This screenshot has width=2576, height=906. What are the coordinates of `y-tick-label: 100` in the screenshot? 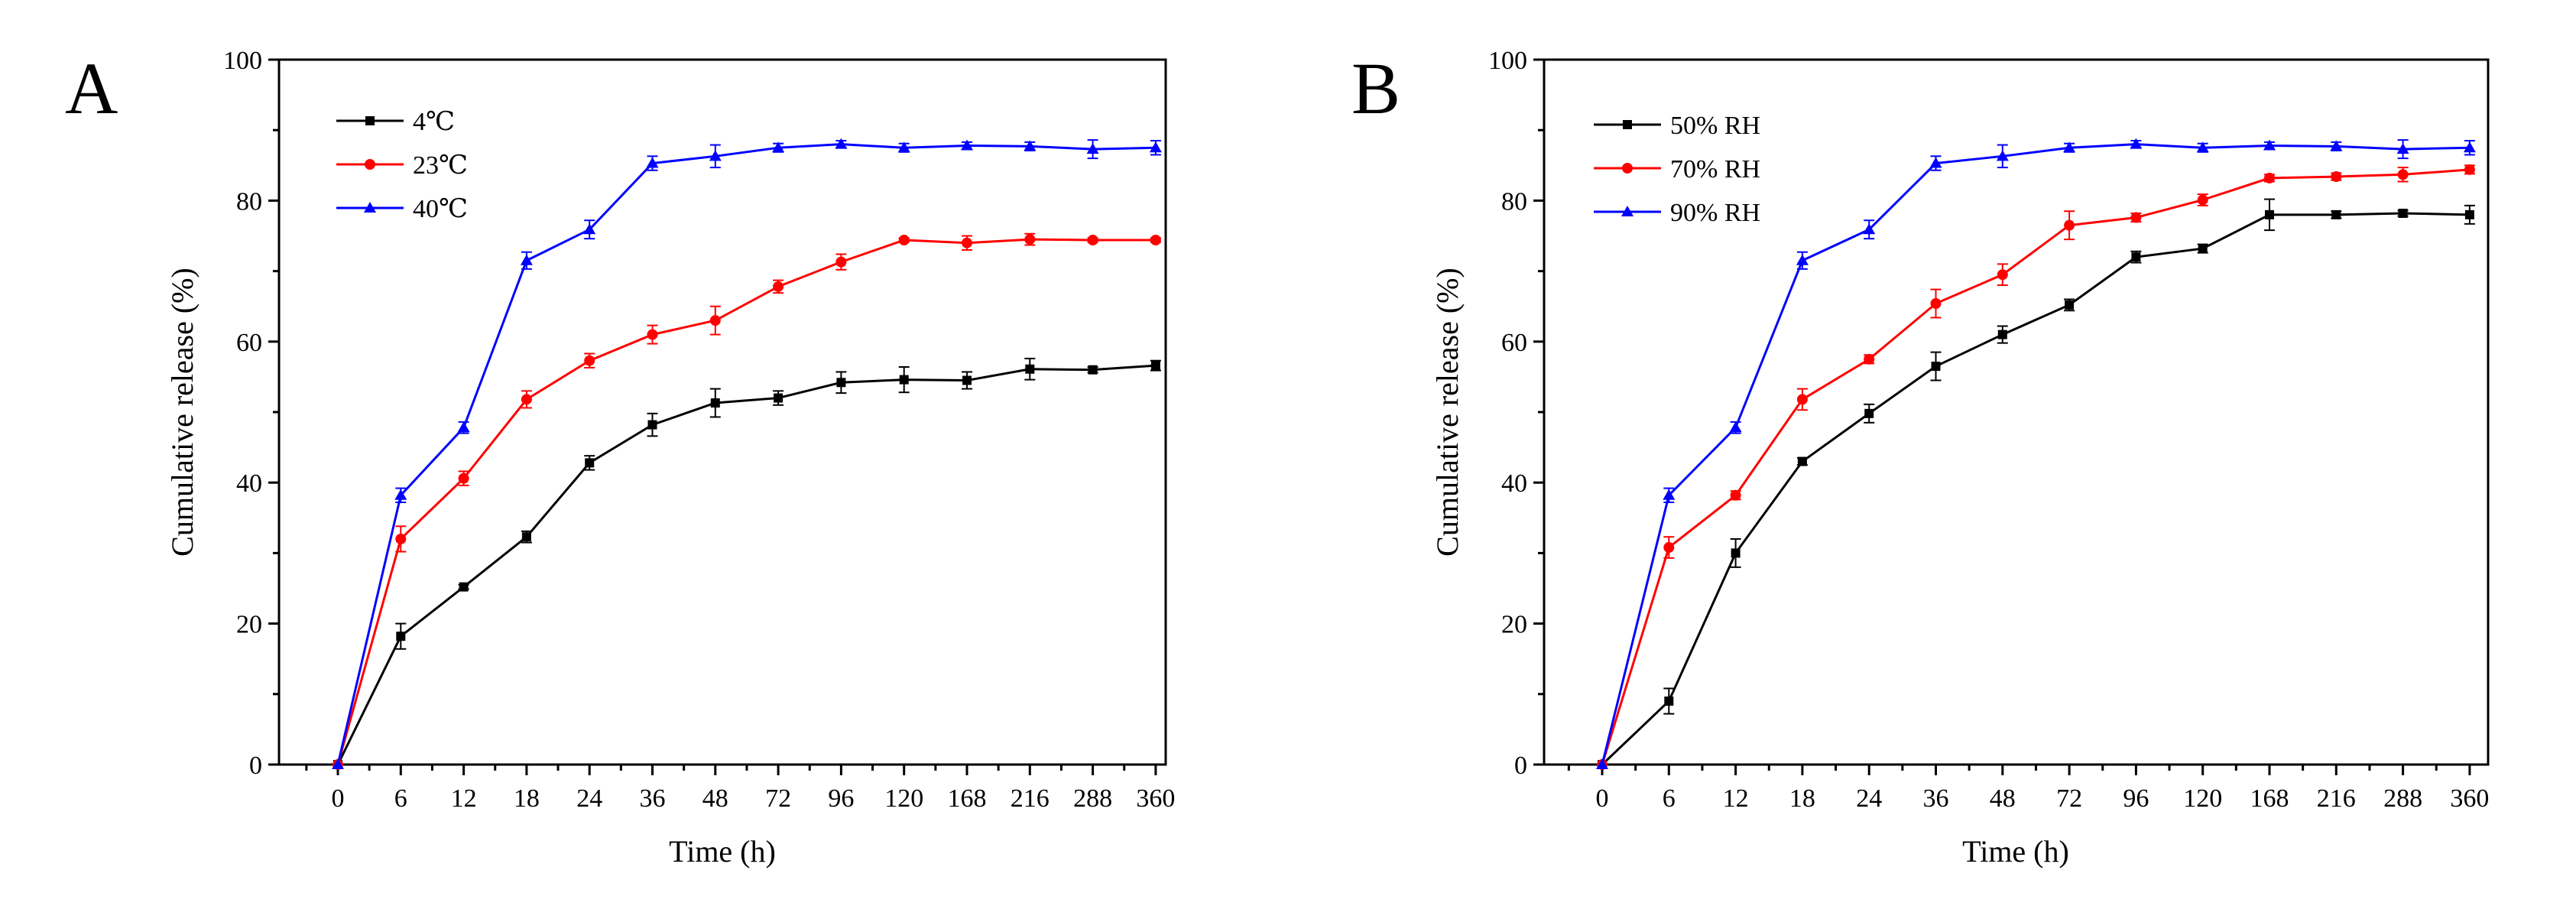 It's located at (1507, 61).